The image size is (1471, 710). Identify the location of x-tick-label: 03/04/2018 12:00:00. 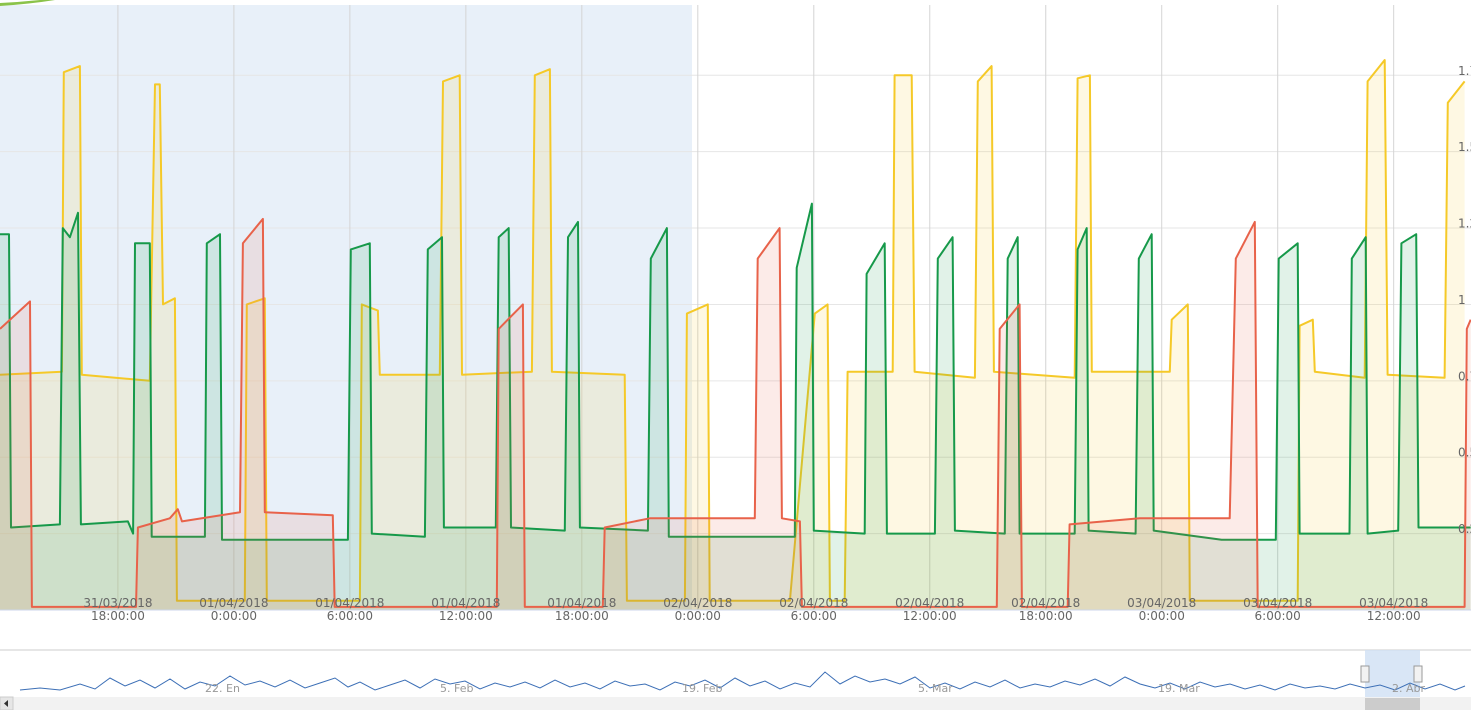
(1394, 609).